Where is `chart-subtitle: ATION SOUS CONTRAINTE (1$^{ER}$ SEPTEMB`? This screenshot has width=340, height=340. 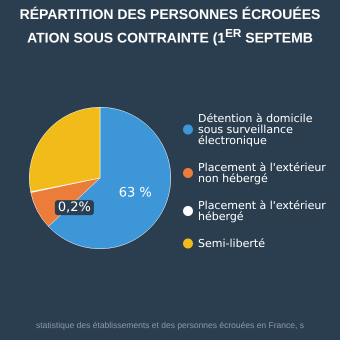 chart-subtitle: ATION SOUS CONTRAINTE (1$^{ER}$ SEPTEMB is located at coordinates (170, 36).